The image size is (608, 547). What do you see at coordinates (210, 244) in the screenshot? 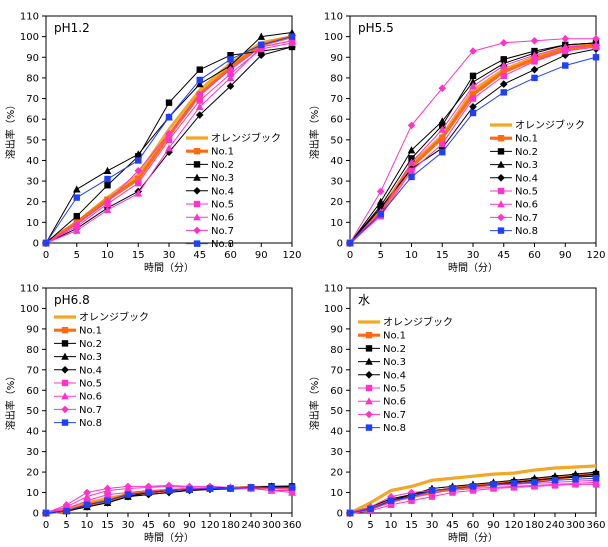
I see `legend-item: No.8` at bounding box center [210, 244].